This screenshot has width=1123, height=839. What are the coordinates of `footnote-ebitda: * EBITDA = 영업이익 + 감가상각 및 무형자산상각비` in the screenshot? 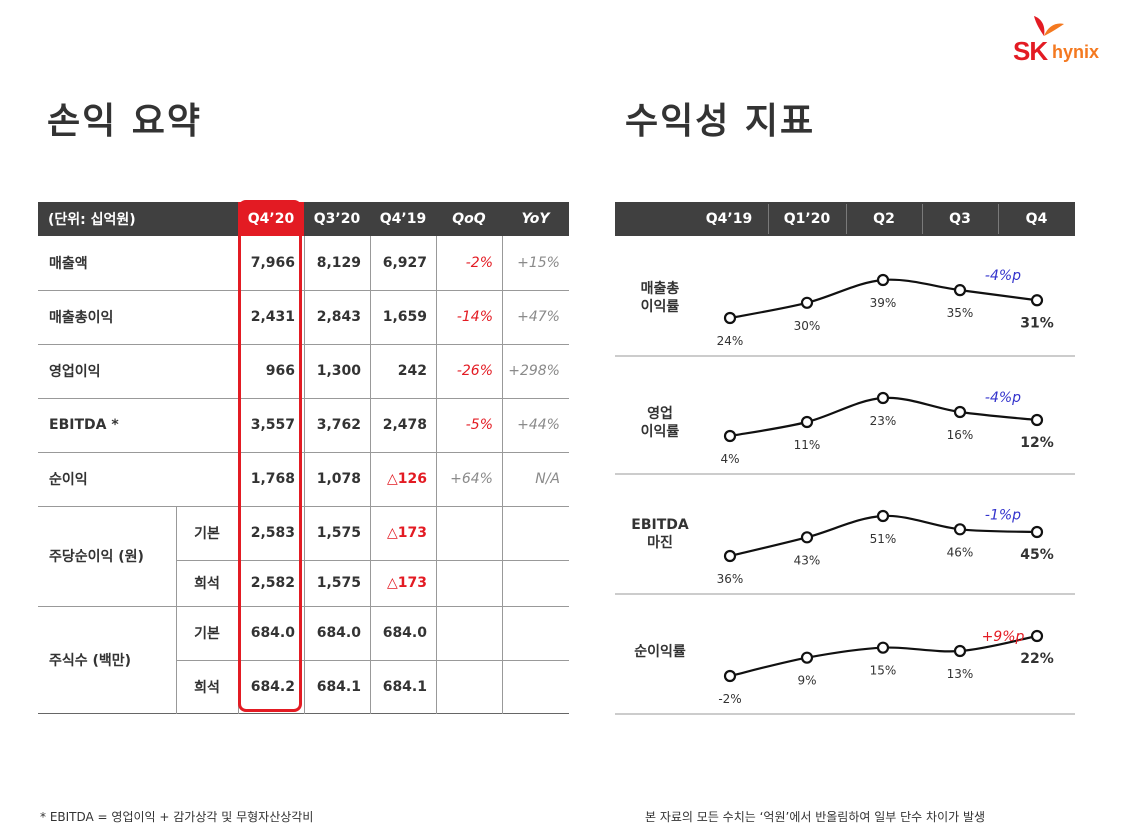 It's located at (177, 817).